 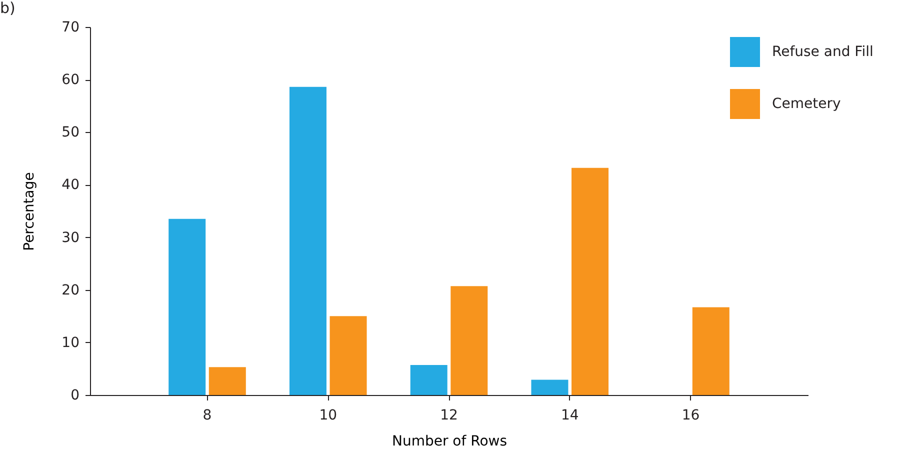 What do you see at coordinates (328, 416) in the screenshot?
I see `x-tick-label: 10` at bounding box center [328, 416].